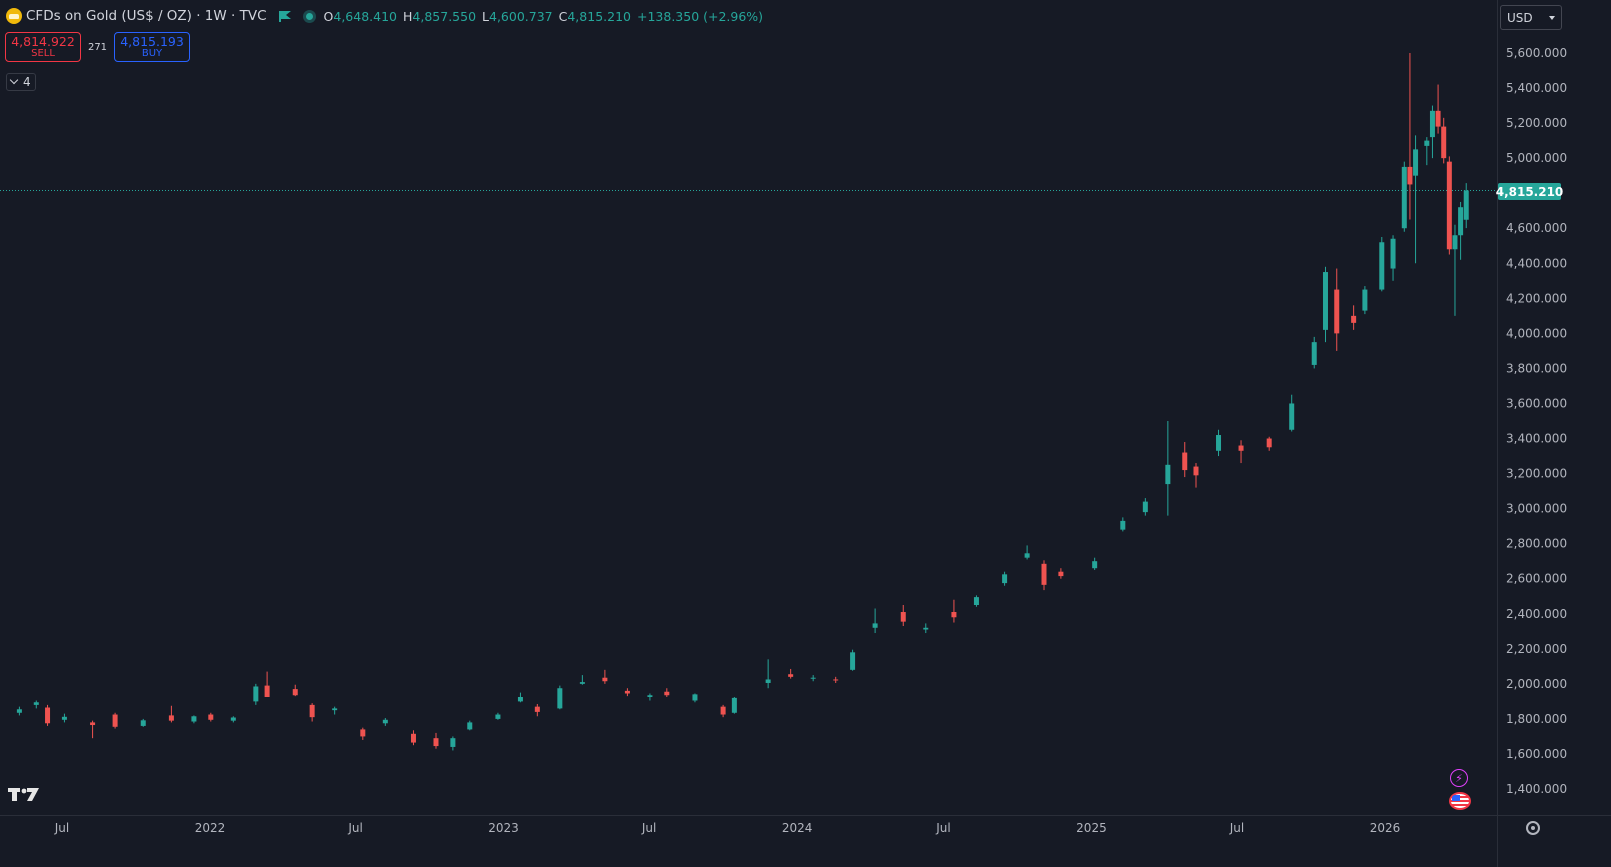 The width and height of the screenshot is (1611, 867). I want to click on buy-button: 4,815.193 BUY, so click(152, 47).